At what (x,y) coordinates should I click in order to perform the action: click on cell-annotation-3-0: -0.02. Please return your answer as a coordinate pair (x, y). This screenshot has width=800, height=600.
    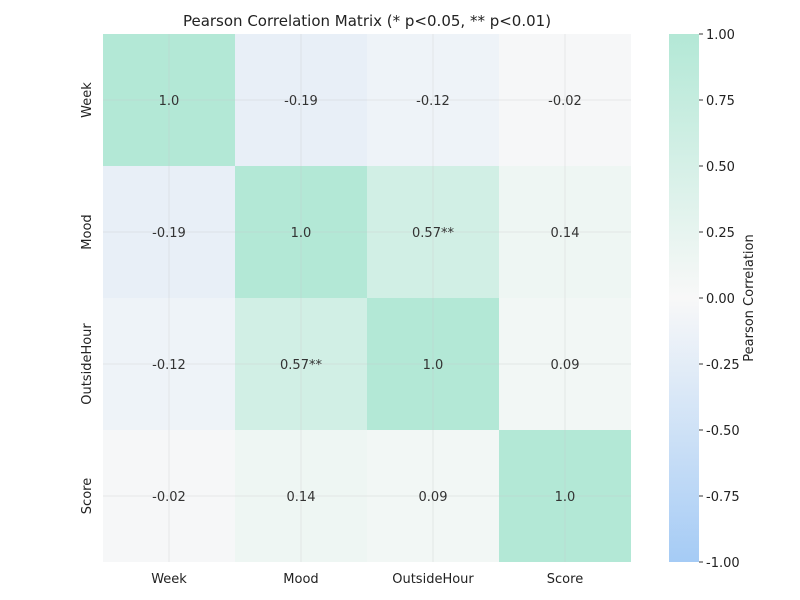
    Looking at the image, I should click on (169, 497).